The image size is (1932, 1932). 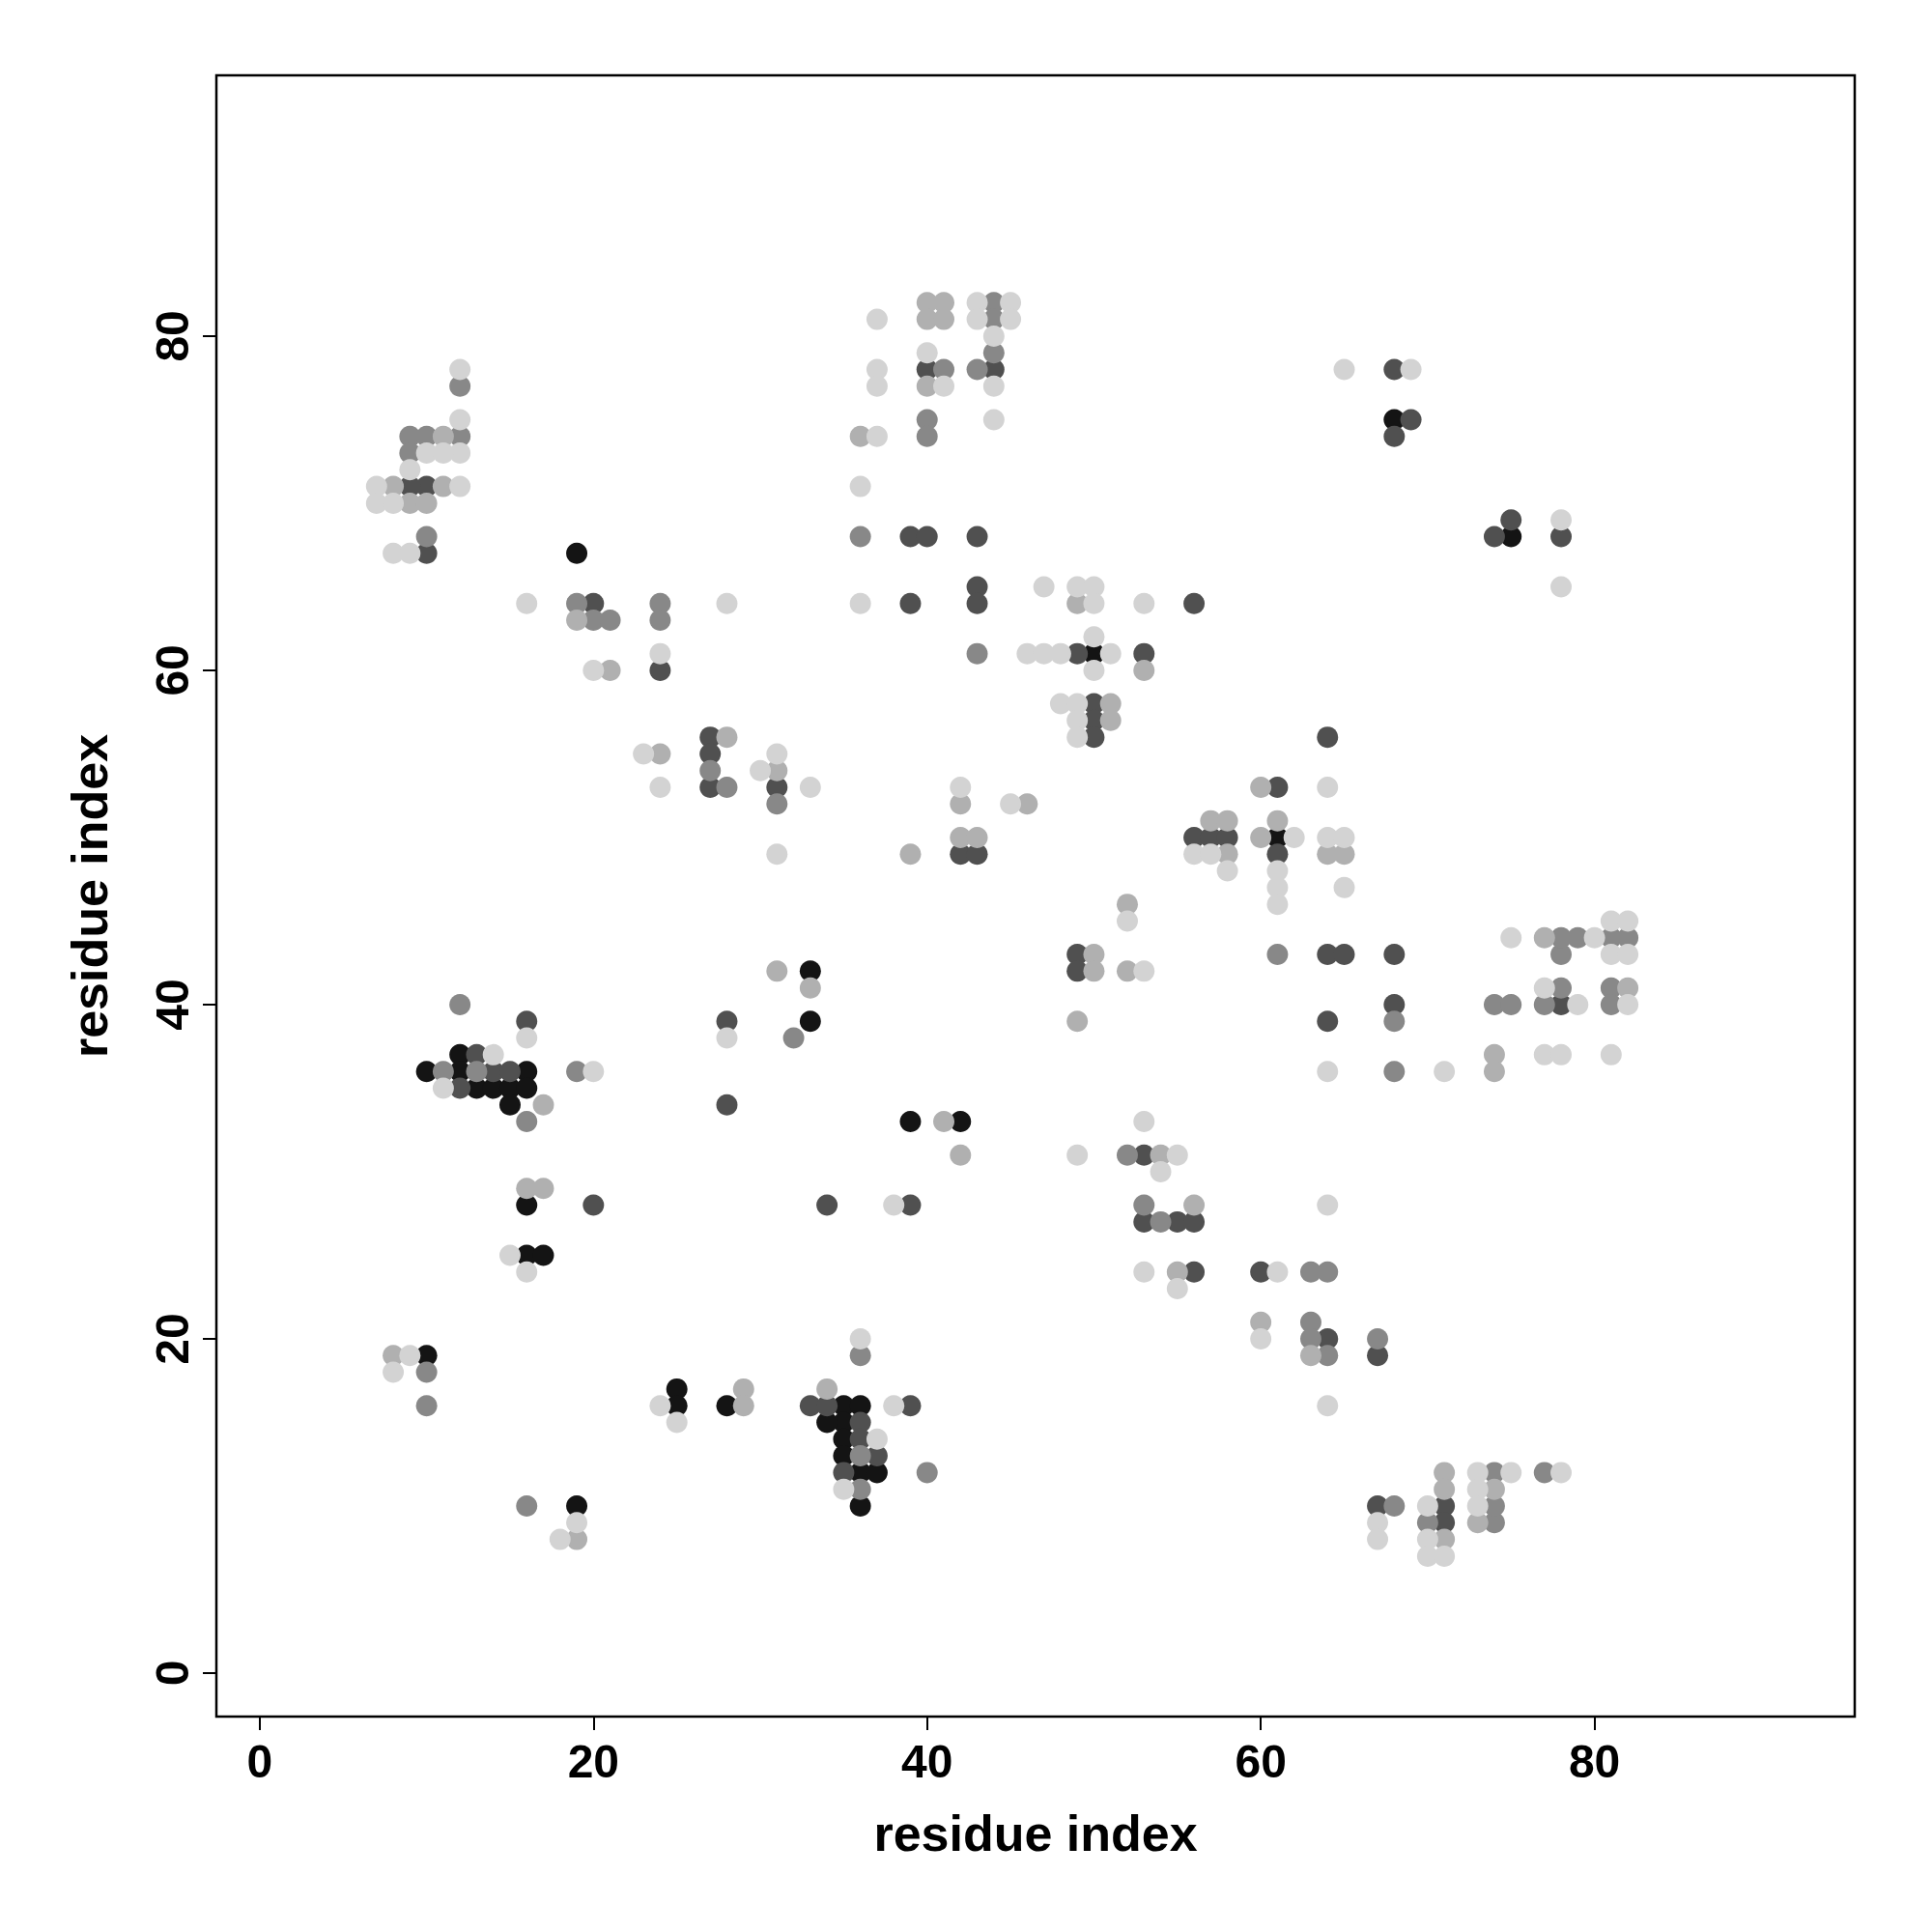 What do you see at coordinates (1261, 1761) in the screenshot?
I see `x-tick-label: 60` at bounding box center [1261, 1761].